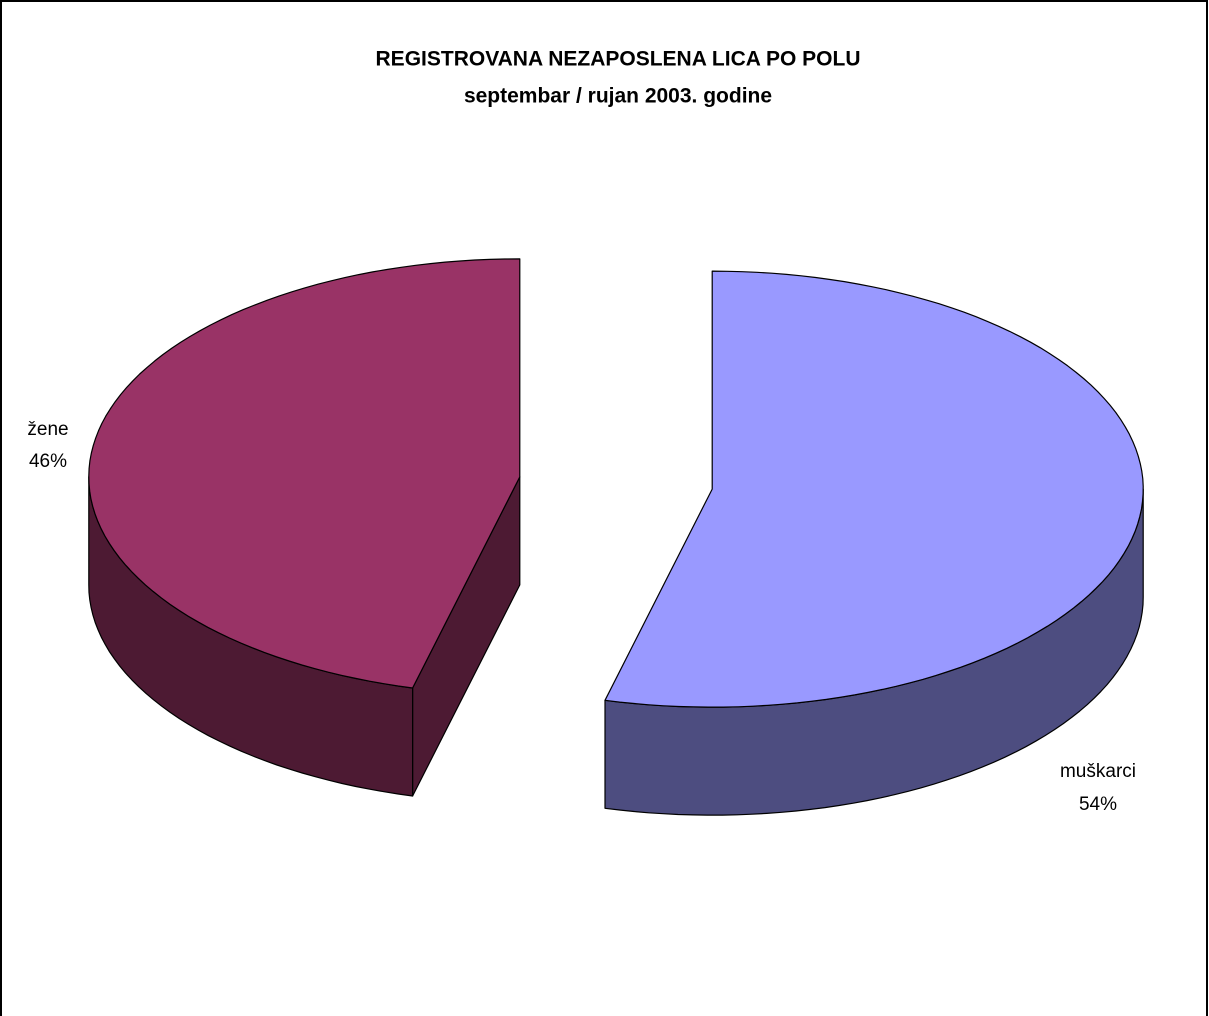 The width and height of the screenshot is (1209, 1016). Describe the element at coordinates (47, 429) in the screenshot. I see `slice-category-label: žene` at that location.